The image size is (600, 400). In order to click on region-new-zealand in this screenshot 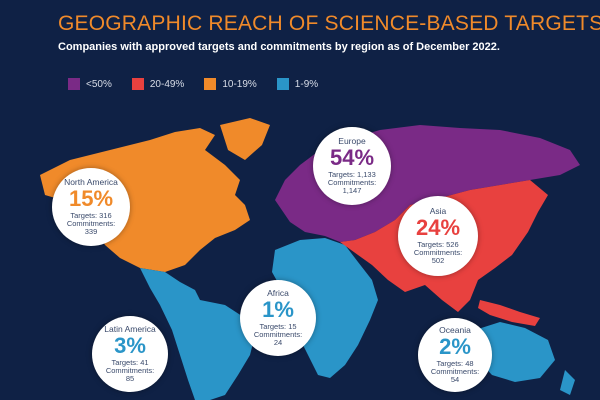, I will do `click(567, 382)`.